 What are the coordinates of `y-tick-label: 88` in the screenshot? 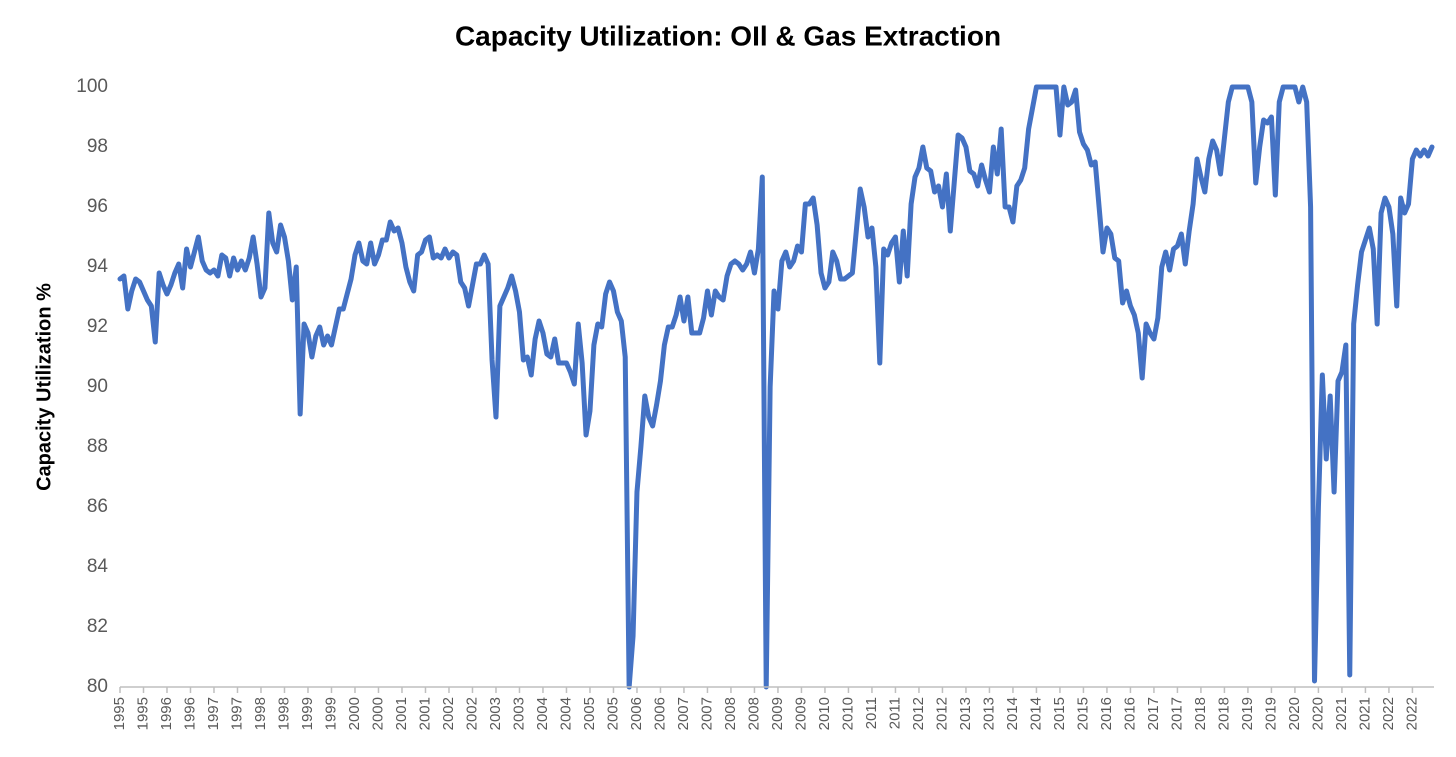 It's located at (97, 446).